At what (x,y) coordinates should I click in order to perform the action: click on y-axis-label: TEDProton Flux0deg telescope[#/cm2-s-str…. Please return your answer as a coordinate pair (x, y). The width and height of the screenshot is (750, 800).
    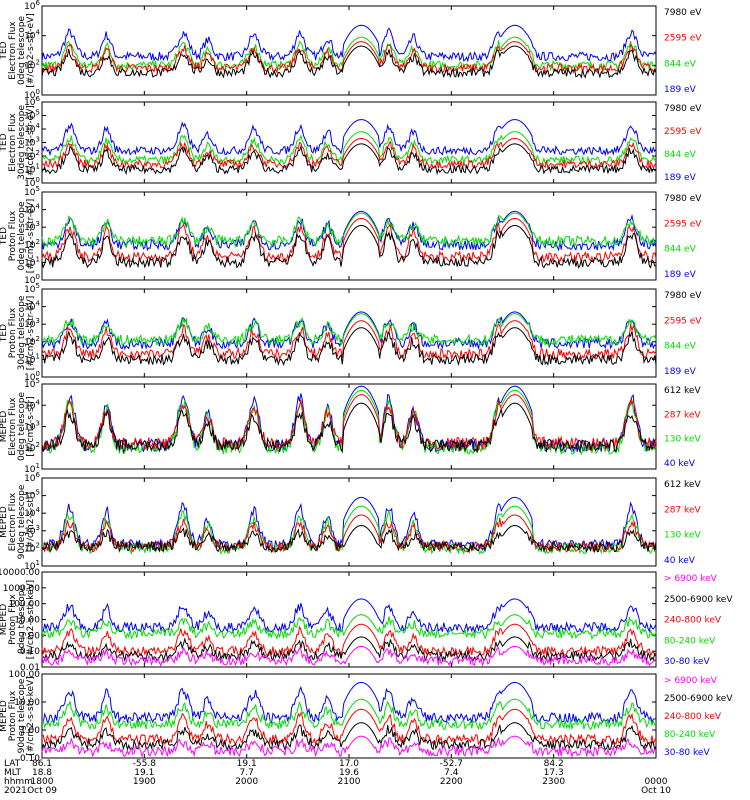
    Looking at the image, I should click on (18, 236).